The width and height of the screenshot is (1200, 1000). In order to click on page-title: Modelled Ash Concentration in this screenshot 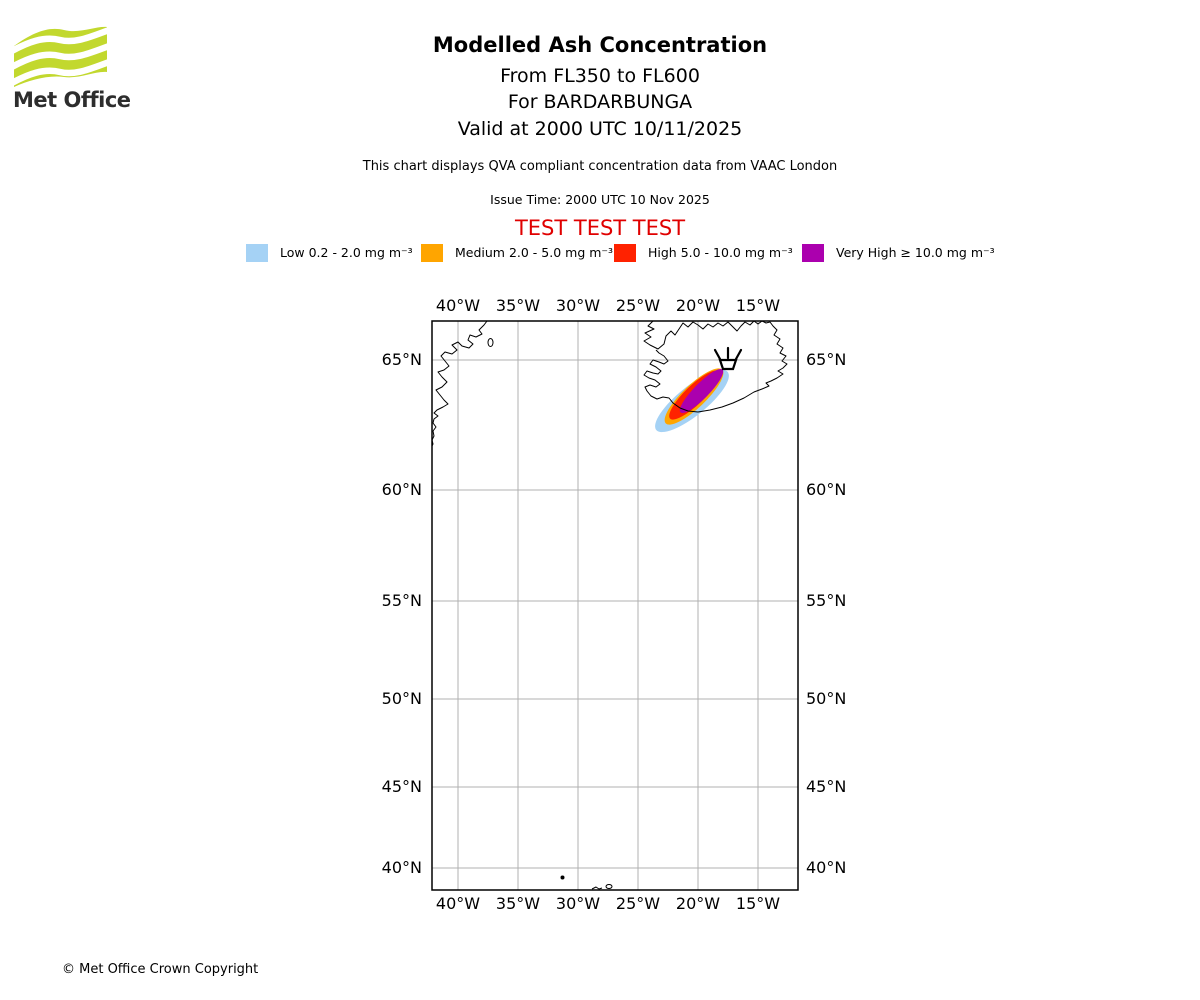, I will do `click(600, 45)`.